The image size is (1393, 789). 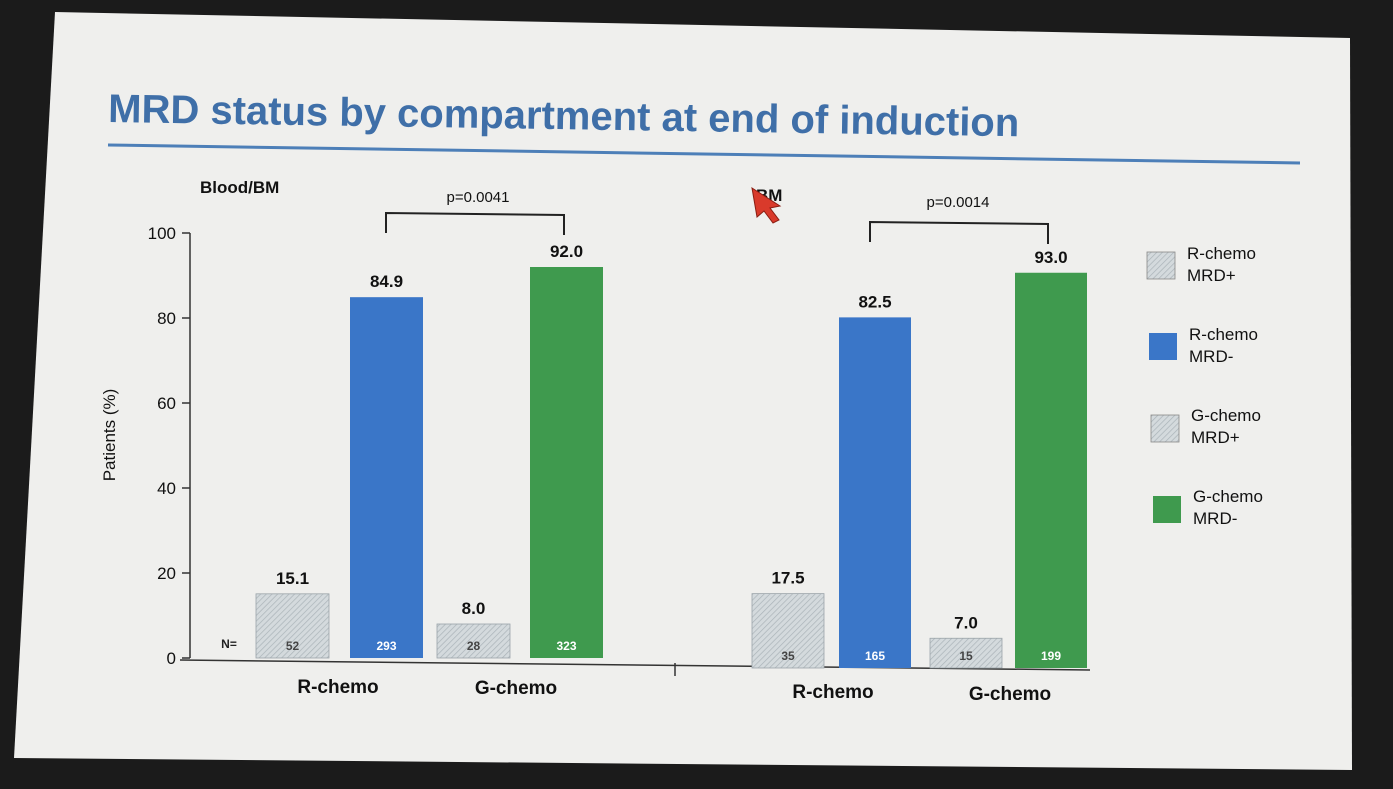 I want to click on y-tick-label: 100, so click(x=162, y=233).